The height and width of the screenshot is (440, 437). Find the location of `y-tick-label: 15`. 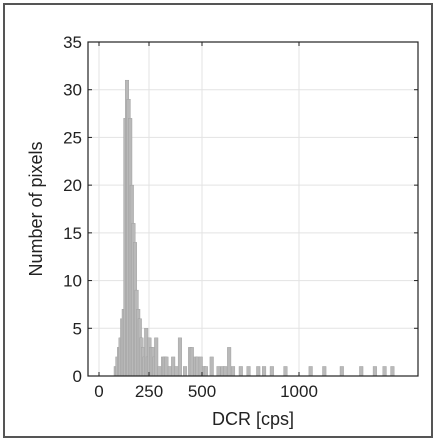

y-tick-label: 15 is located at coordinates (72, 233).